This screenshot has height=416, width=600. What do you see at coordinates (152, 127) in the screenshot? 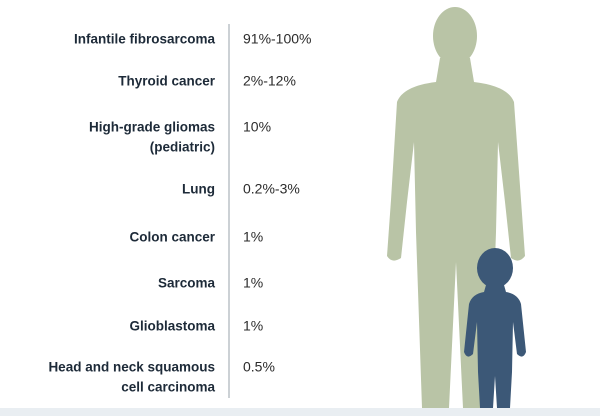
I see `row-label: High-grade gliomas` at bounding box center [152, 127].